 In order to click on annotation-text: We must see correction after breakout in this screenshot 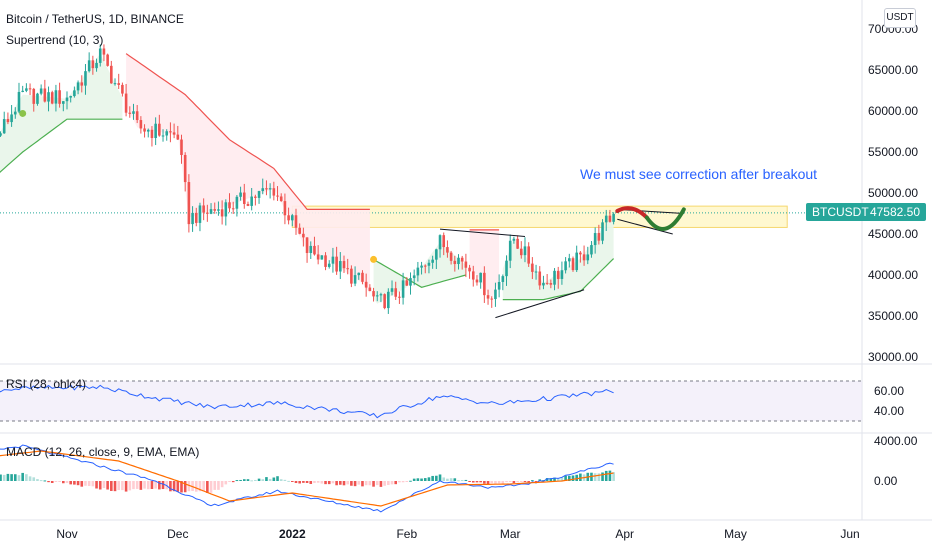, I will do `click(699, 174)`.